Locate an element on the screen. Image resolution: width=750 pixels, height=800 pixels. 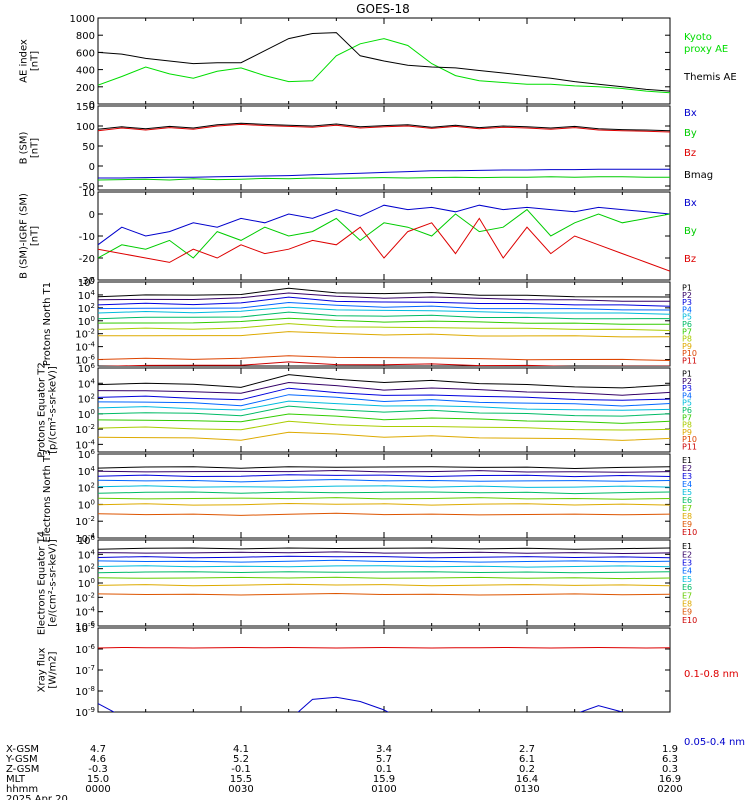
ephemeris-value: 16.4 is located at coordinates (527, 779).